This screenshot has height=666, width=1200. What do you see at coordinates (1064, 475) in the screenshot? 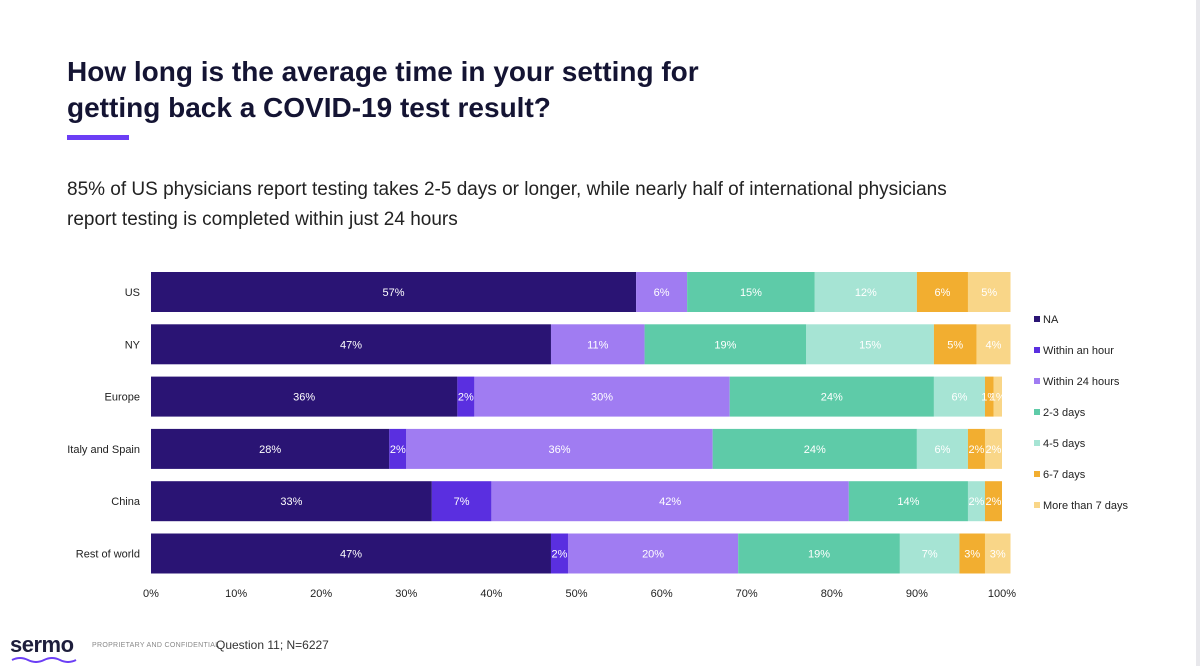
I see `legend-label-6-7-days: 6-7 days` at bounding box center [1064, 475].